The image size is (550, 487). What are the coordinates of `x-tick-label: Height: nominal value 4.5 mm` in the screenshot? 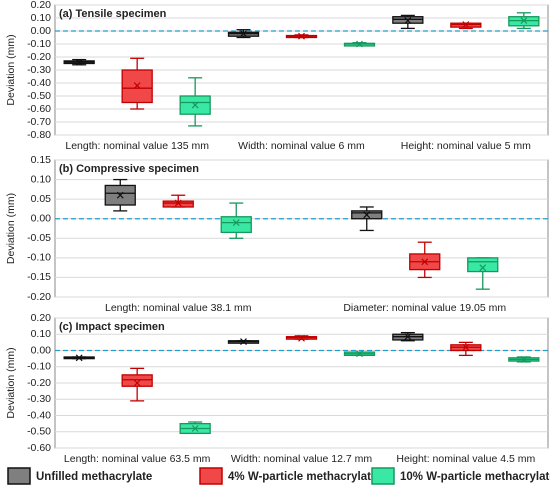 It's located at (465, 459).